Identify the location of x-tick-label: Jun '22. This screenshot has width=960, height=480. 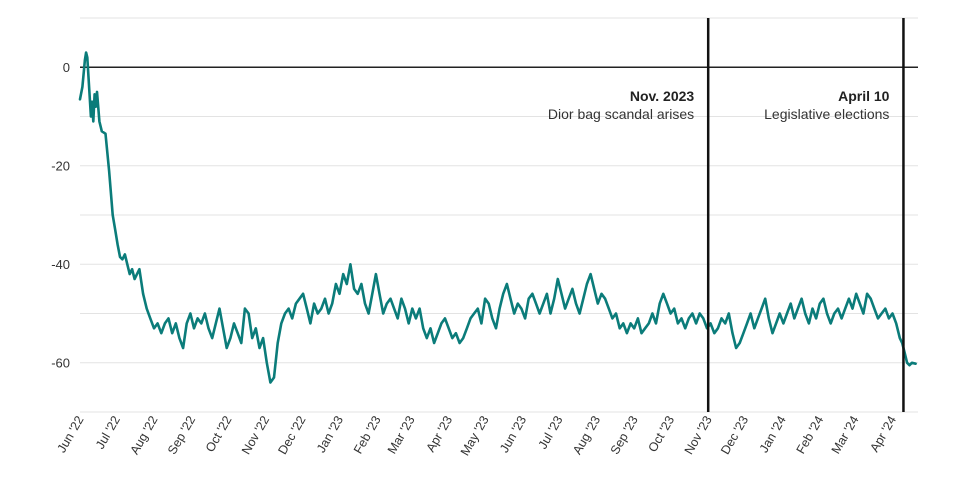
(71, 434).